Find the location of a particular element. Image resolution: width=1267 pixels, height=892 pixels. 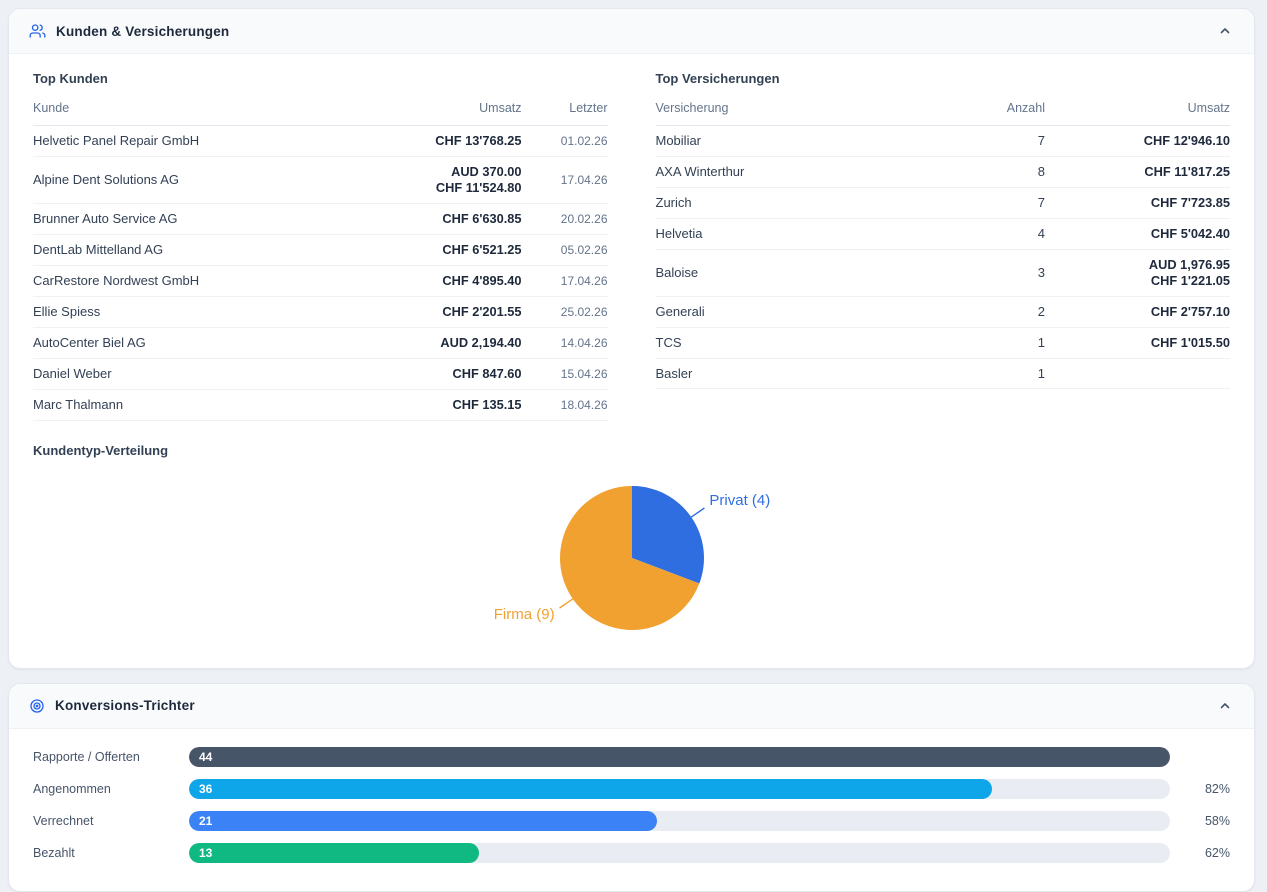

target-icon is located at coordinates (37, 706).